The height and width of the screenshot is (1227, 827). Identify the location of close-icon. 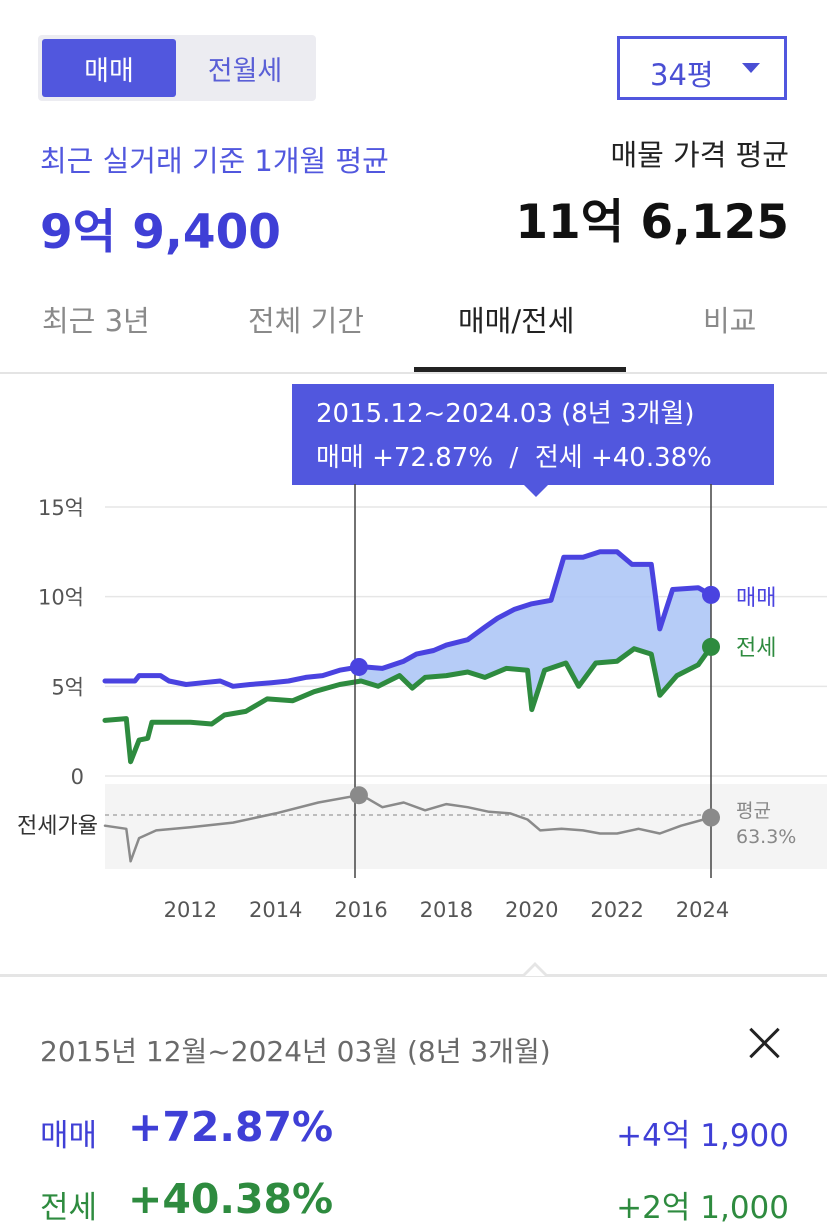
(765, 1043).